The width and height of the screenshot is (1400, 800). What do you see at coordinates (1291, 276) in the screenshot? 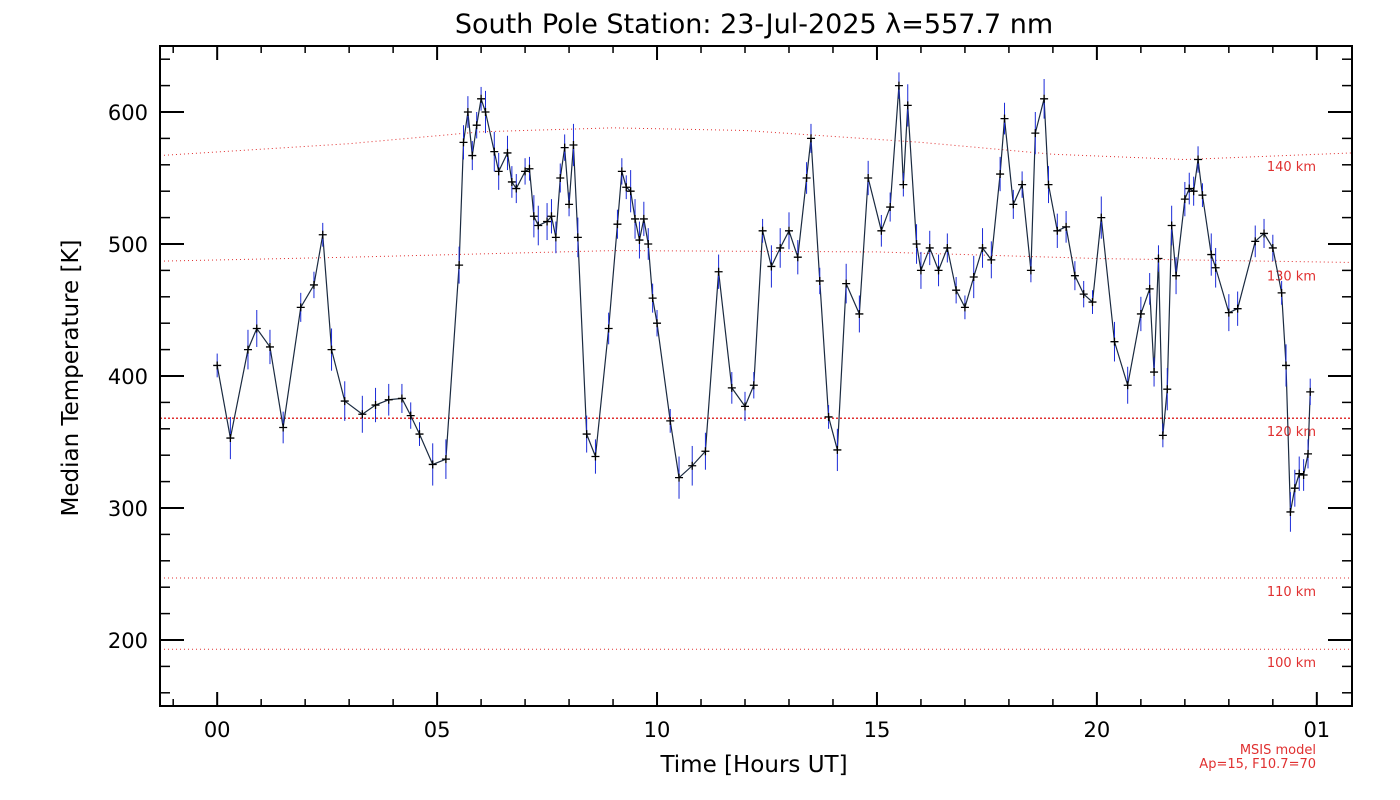
I see `reference-label-3: 130 km` at bounding box center [1291, 276].